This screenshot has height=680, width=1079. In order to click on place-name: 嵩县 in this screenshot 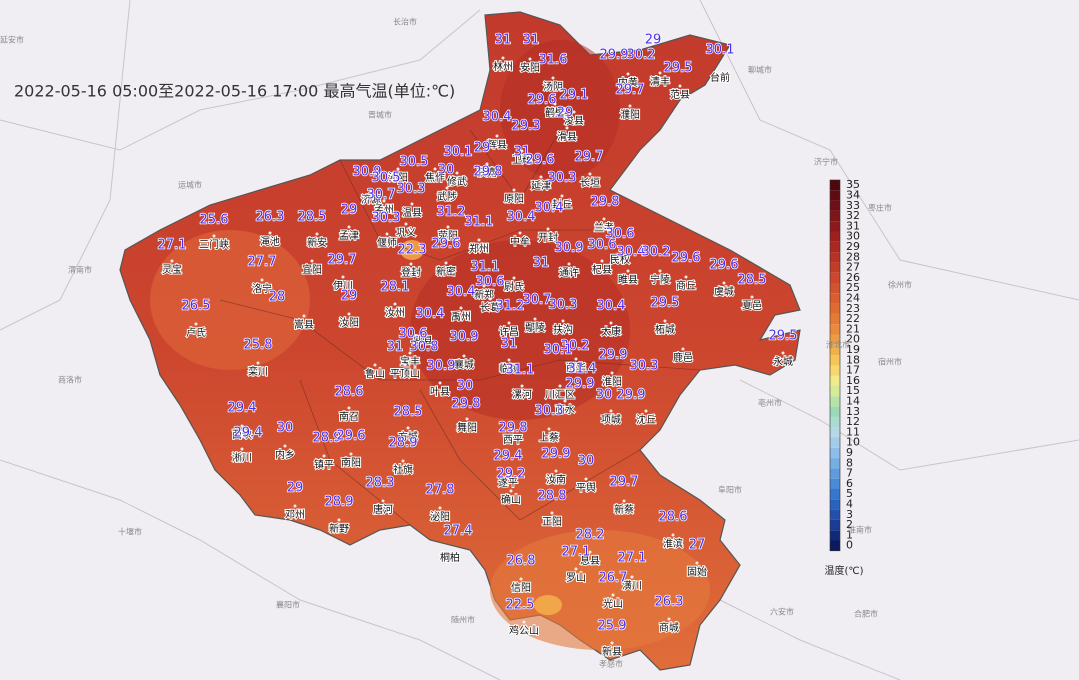, I will do `click(304, 325)`.